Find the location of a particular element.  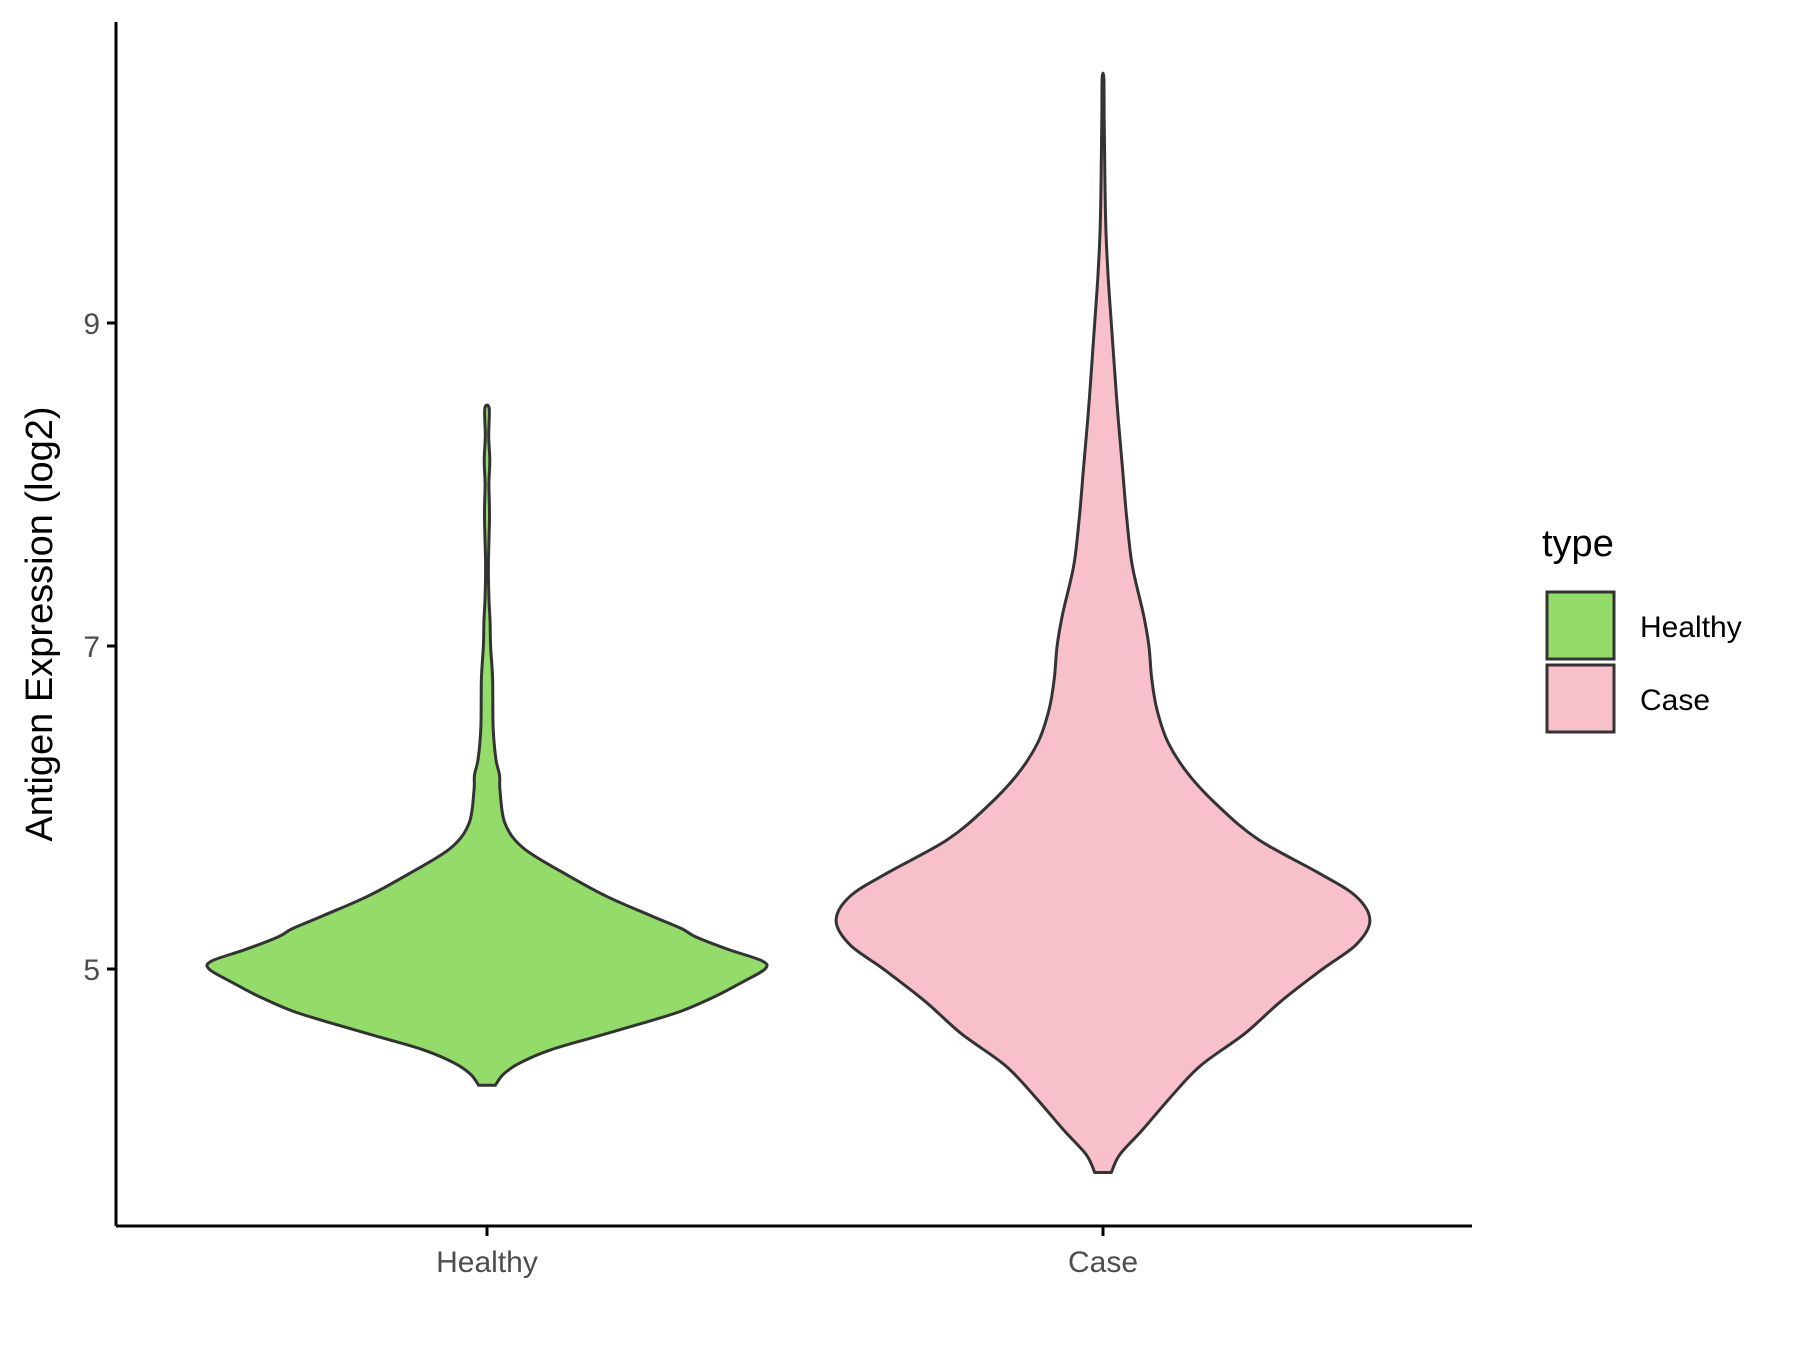

legend-label-healthy: Healthy is located at coordinates (1691, 627).